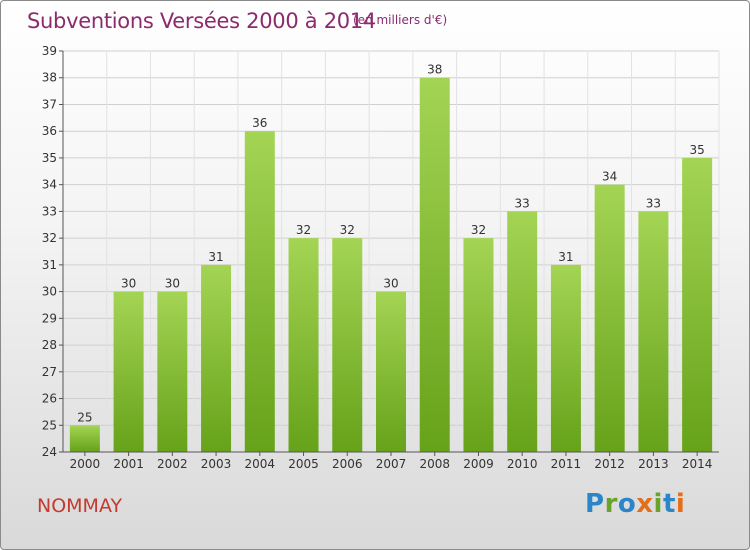 The height and width of the screenshot is (550, 750). I want to click on x-tick-label: 2001, so click(128, 464).